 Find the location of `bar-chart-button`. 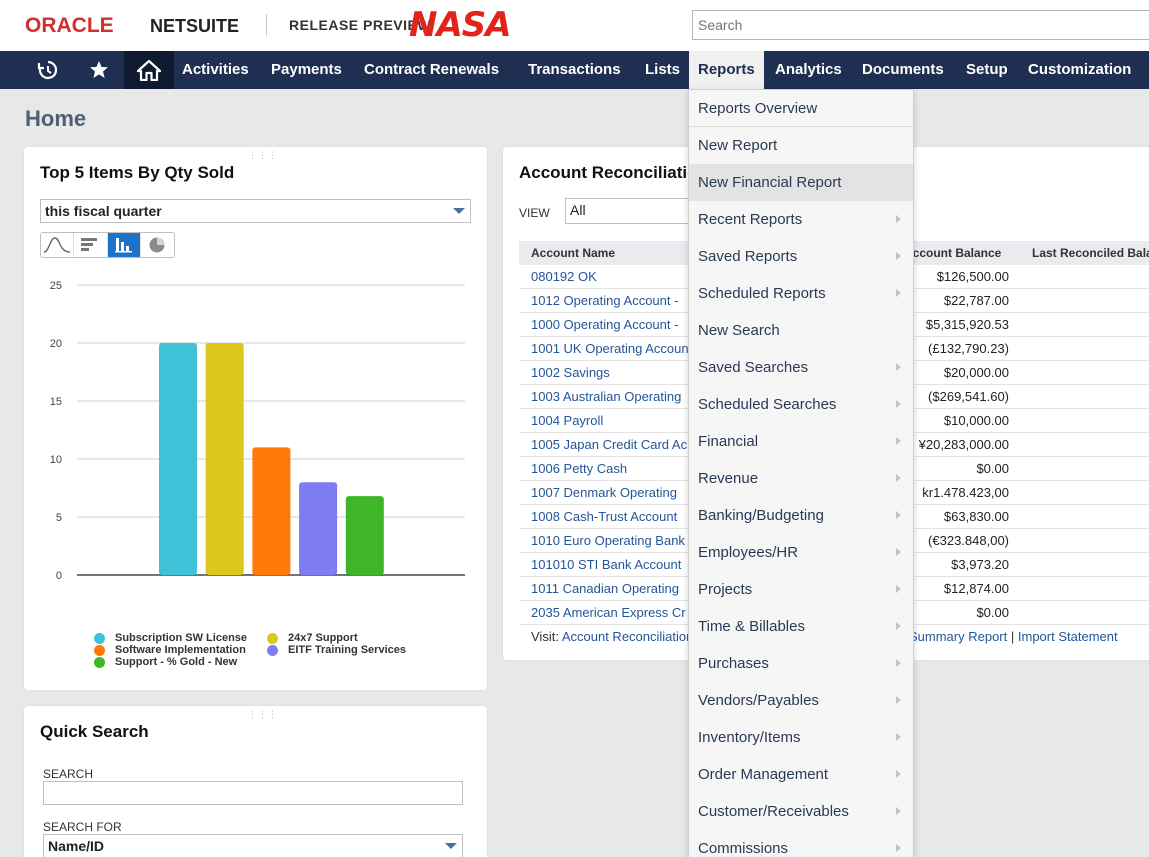

bar-chart-button is located at coordinates (124, 245).